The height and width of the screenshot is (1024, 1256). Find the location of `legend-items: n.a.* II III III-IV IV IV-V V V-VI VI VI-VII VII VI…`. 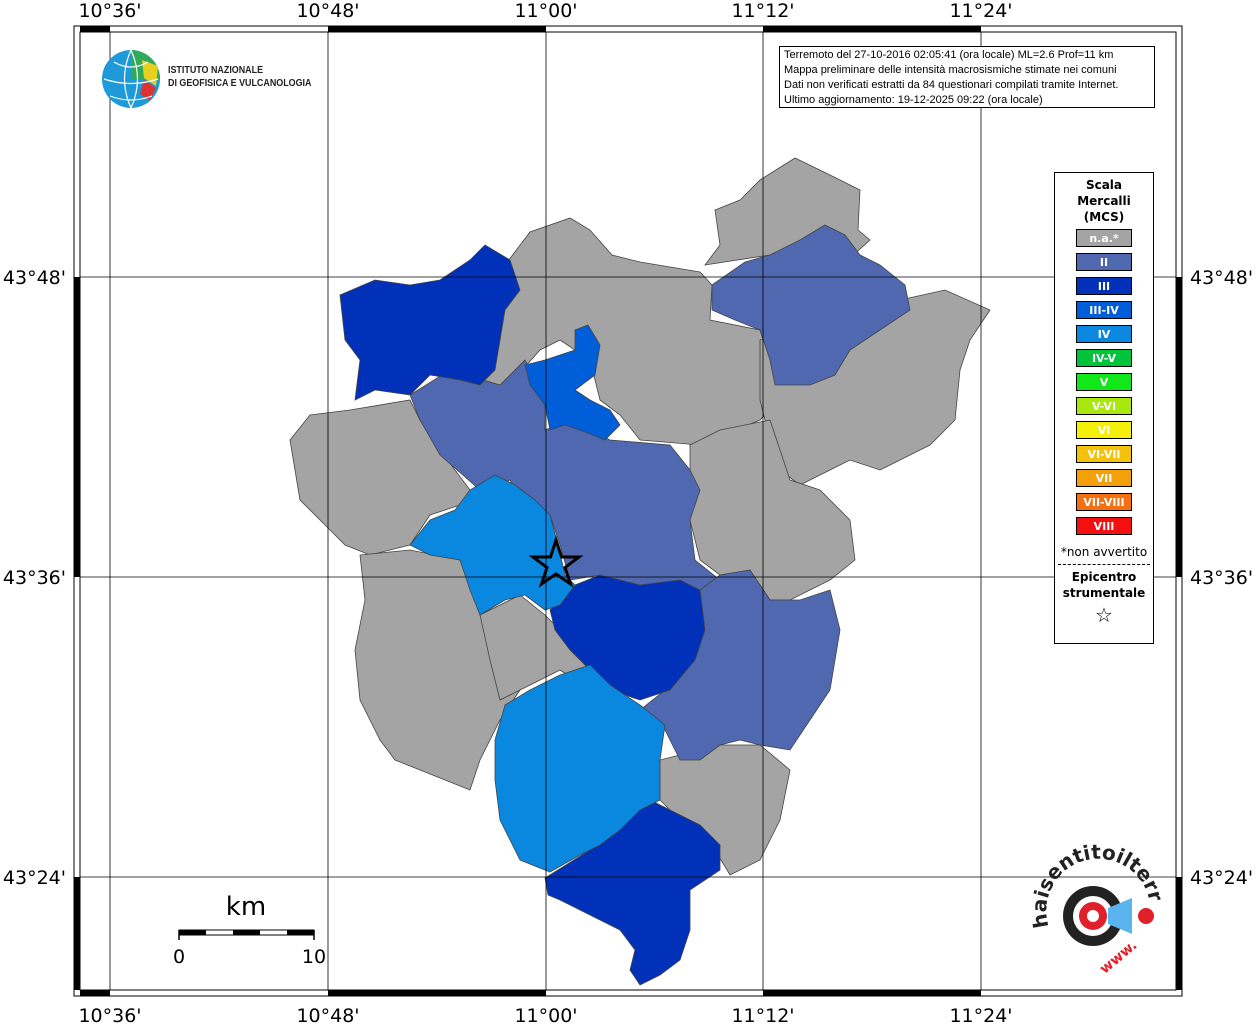

legend-items: n.a.* II III III-IV IV IV-V V V-VI VI VI-VII VII VI… is located at coordinates (1104, 382).